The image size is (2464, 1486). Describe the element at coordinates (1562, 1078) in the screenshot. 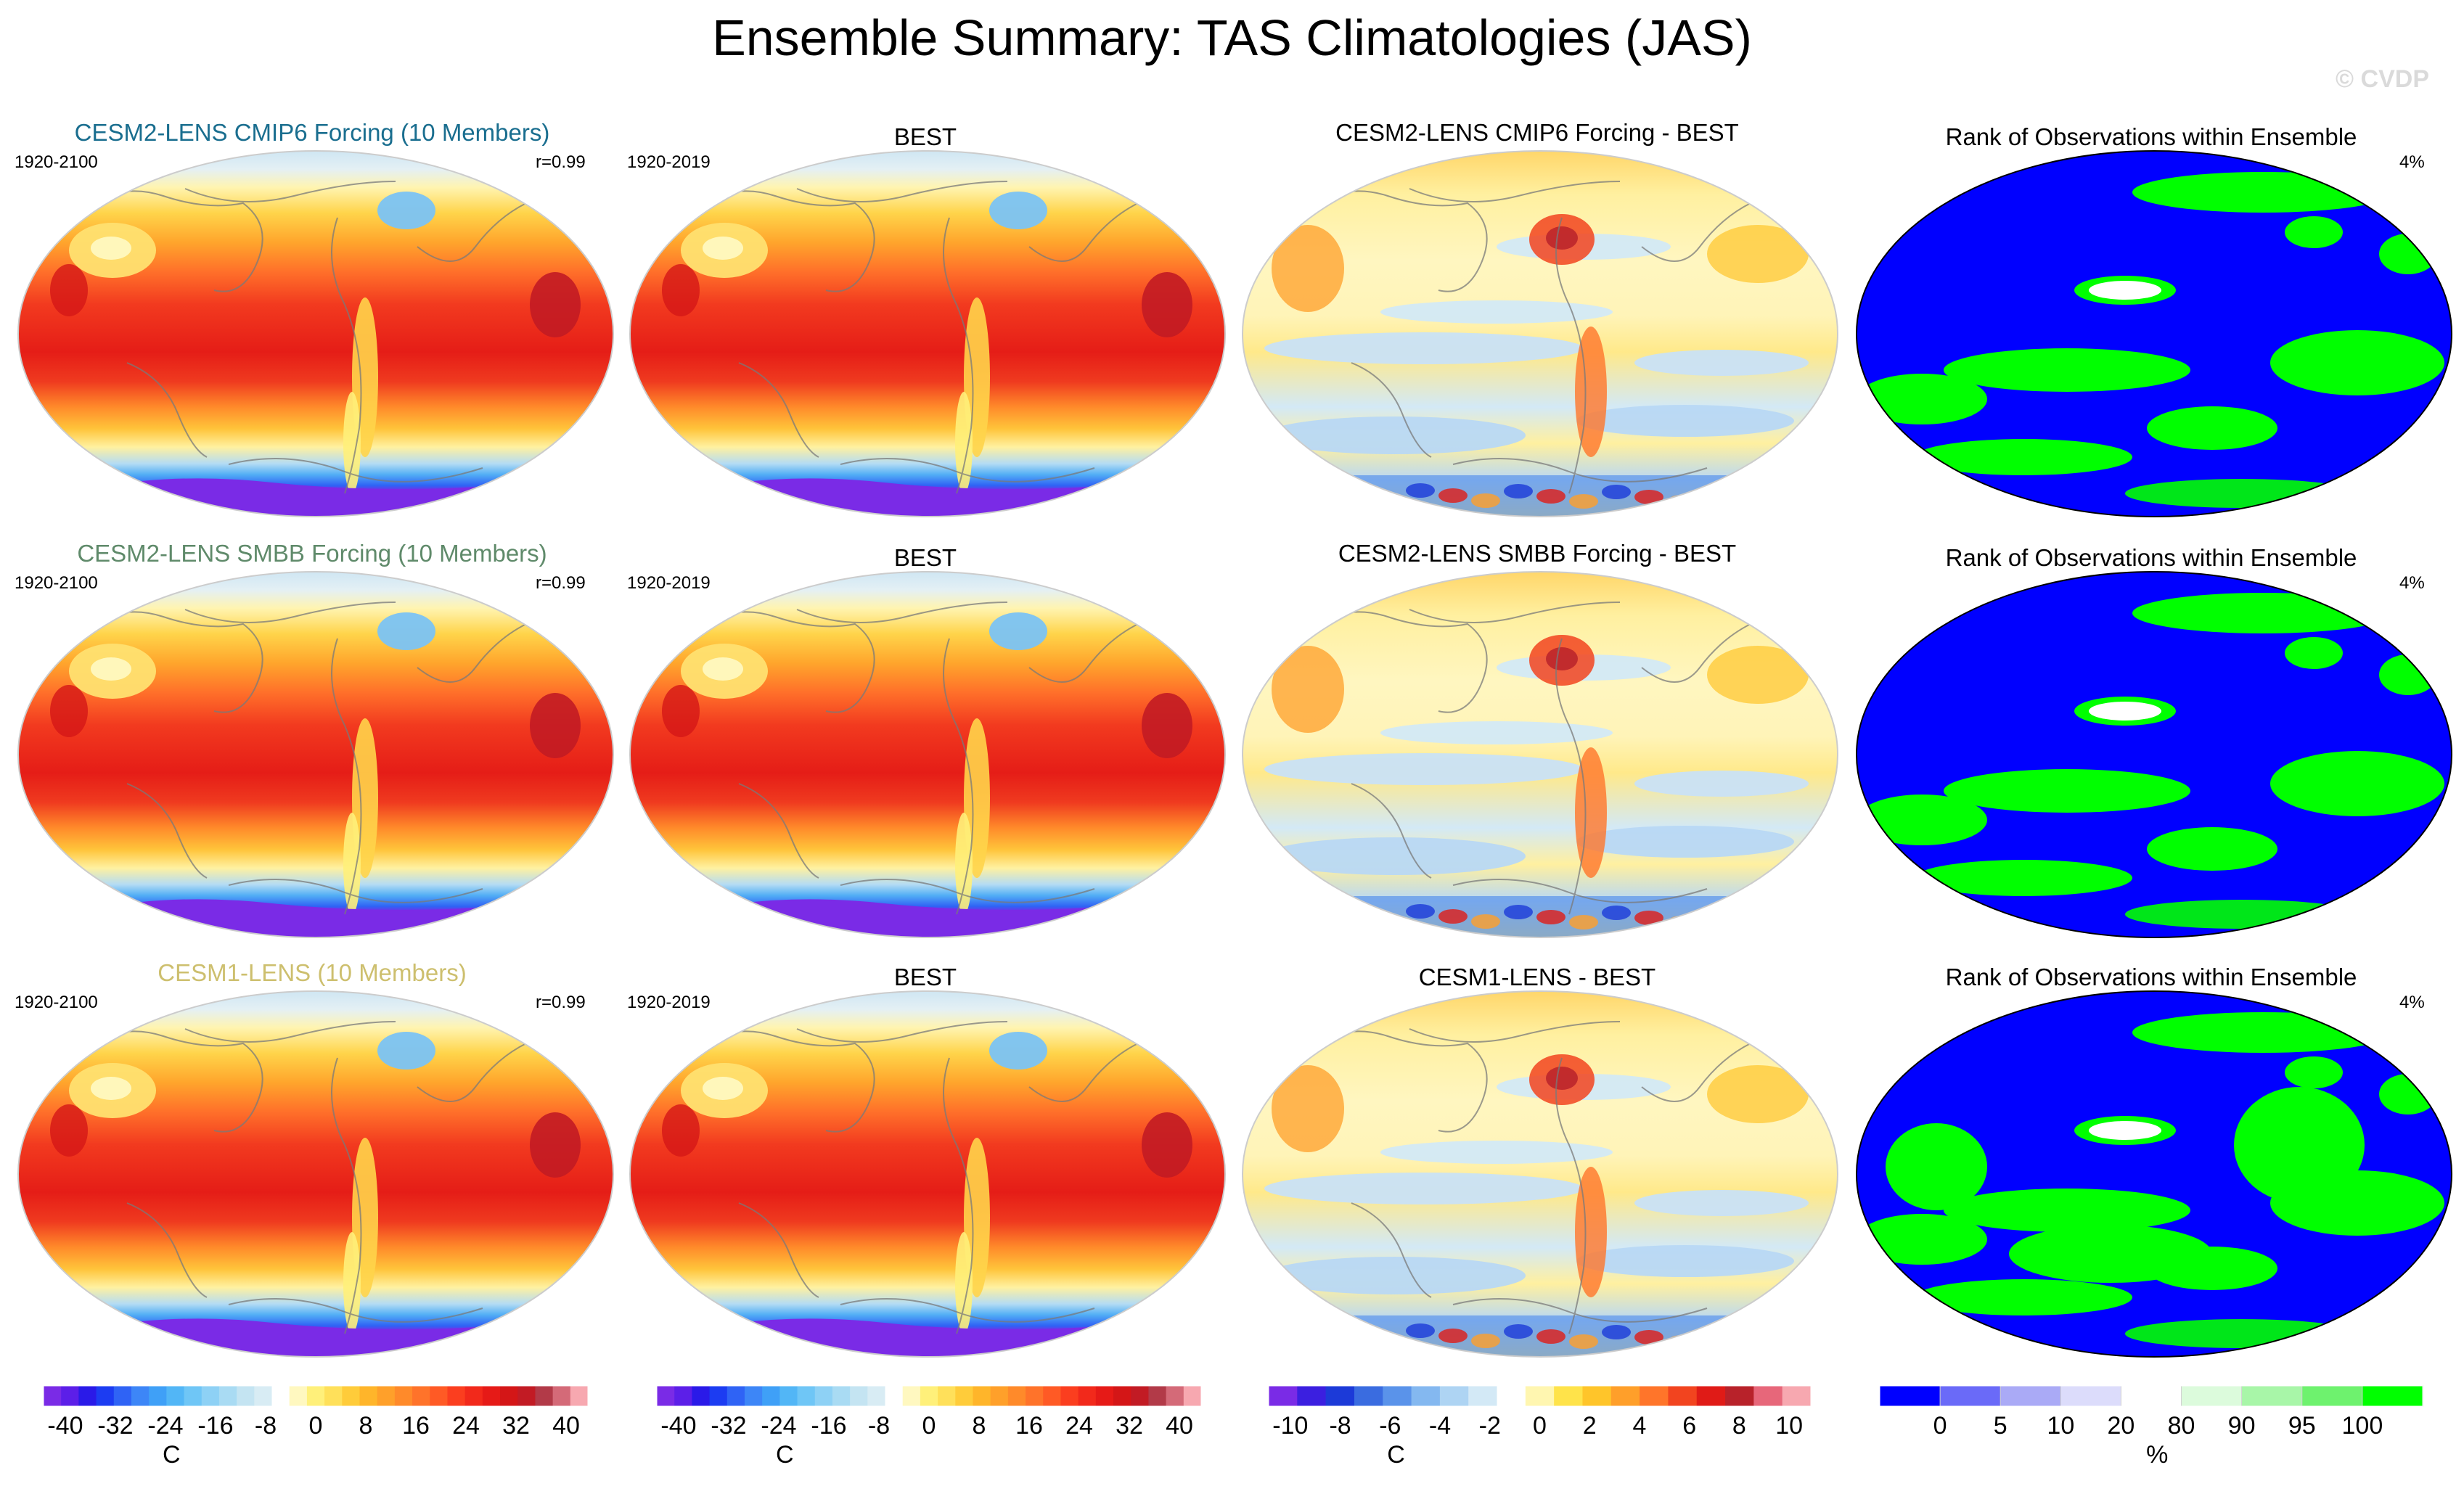

I see `warm-bias-core` at that location.